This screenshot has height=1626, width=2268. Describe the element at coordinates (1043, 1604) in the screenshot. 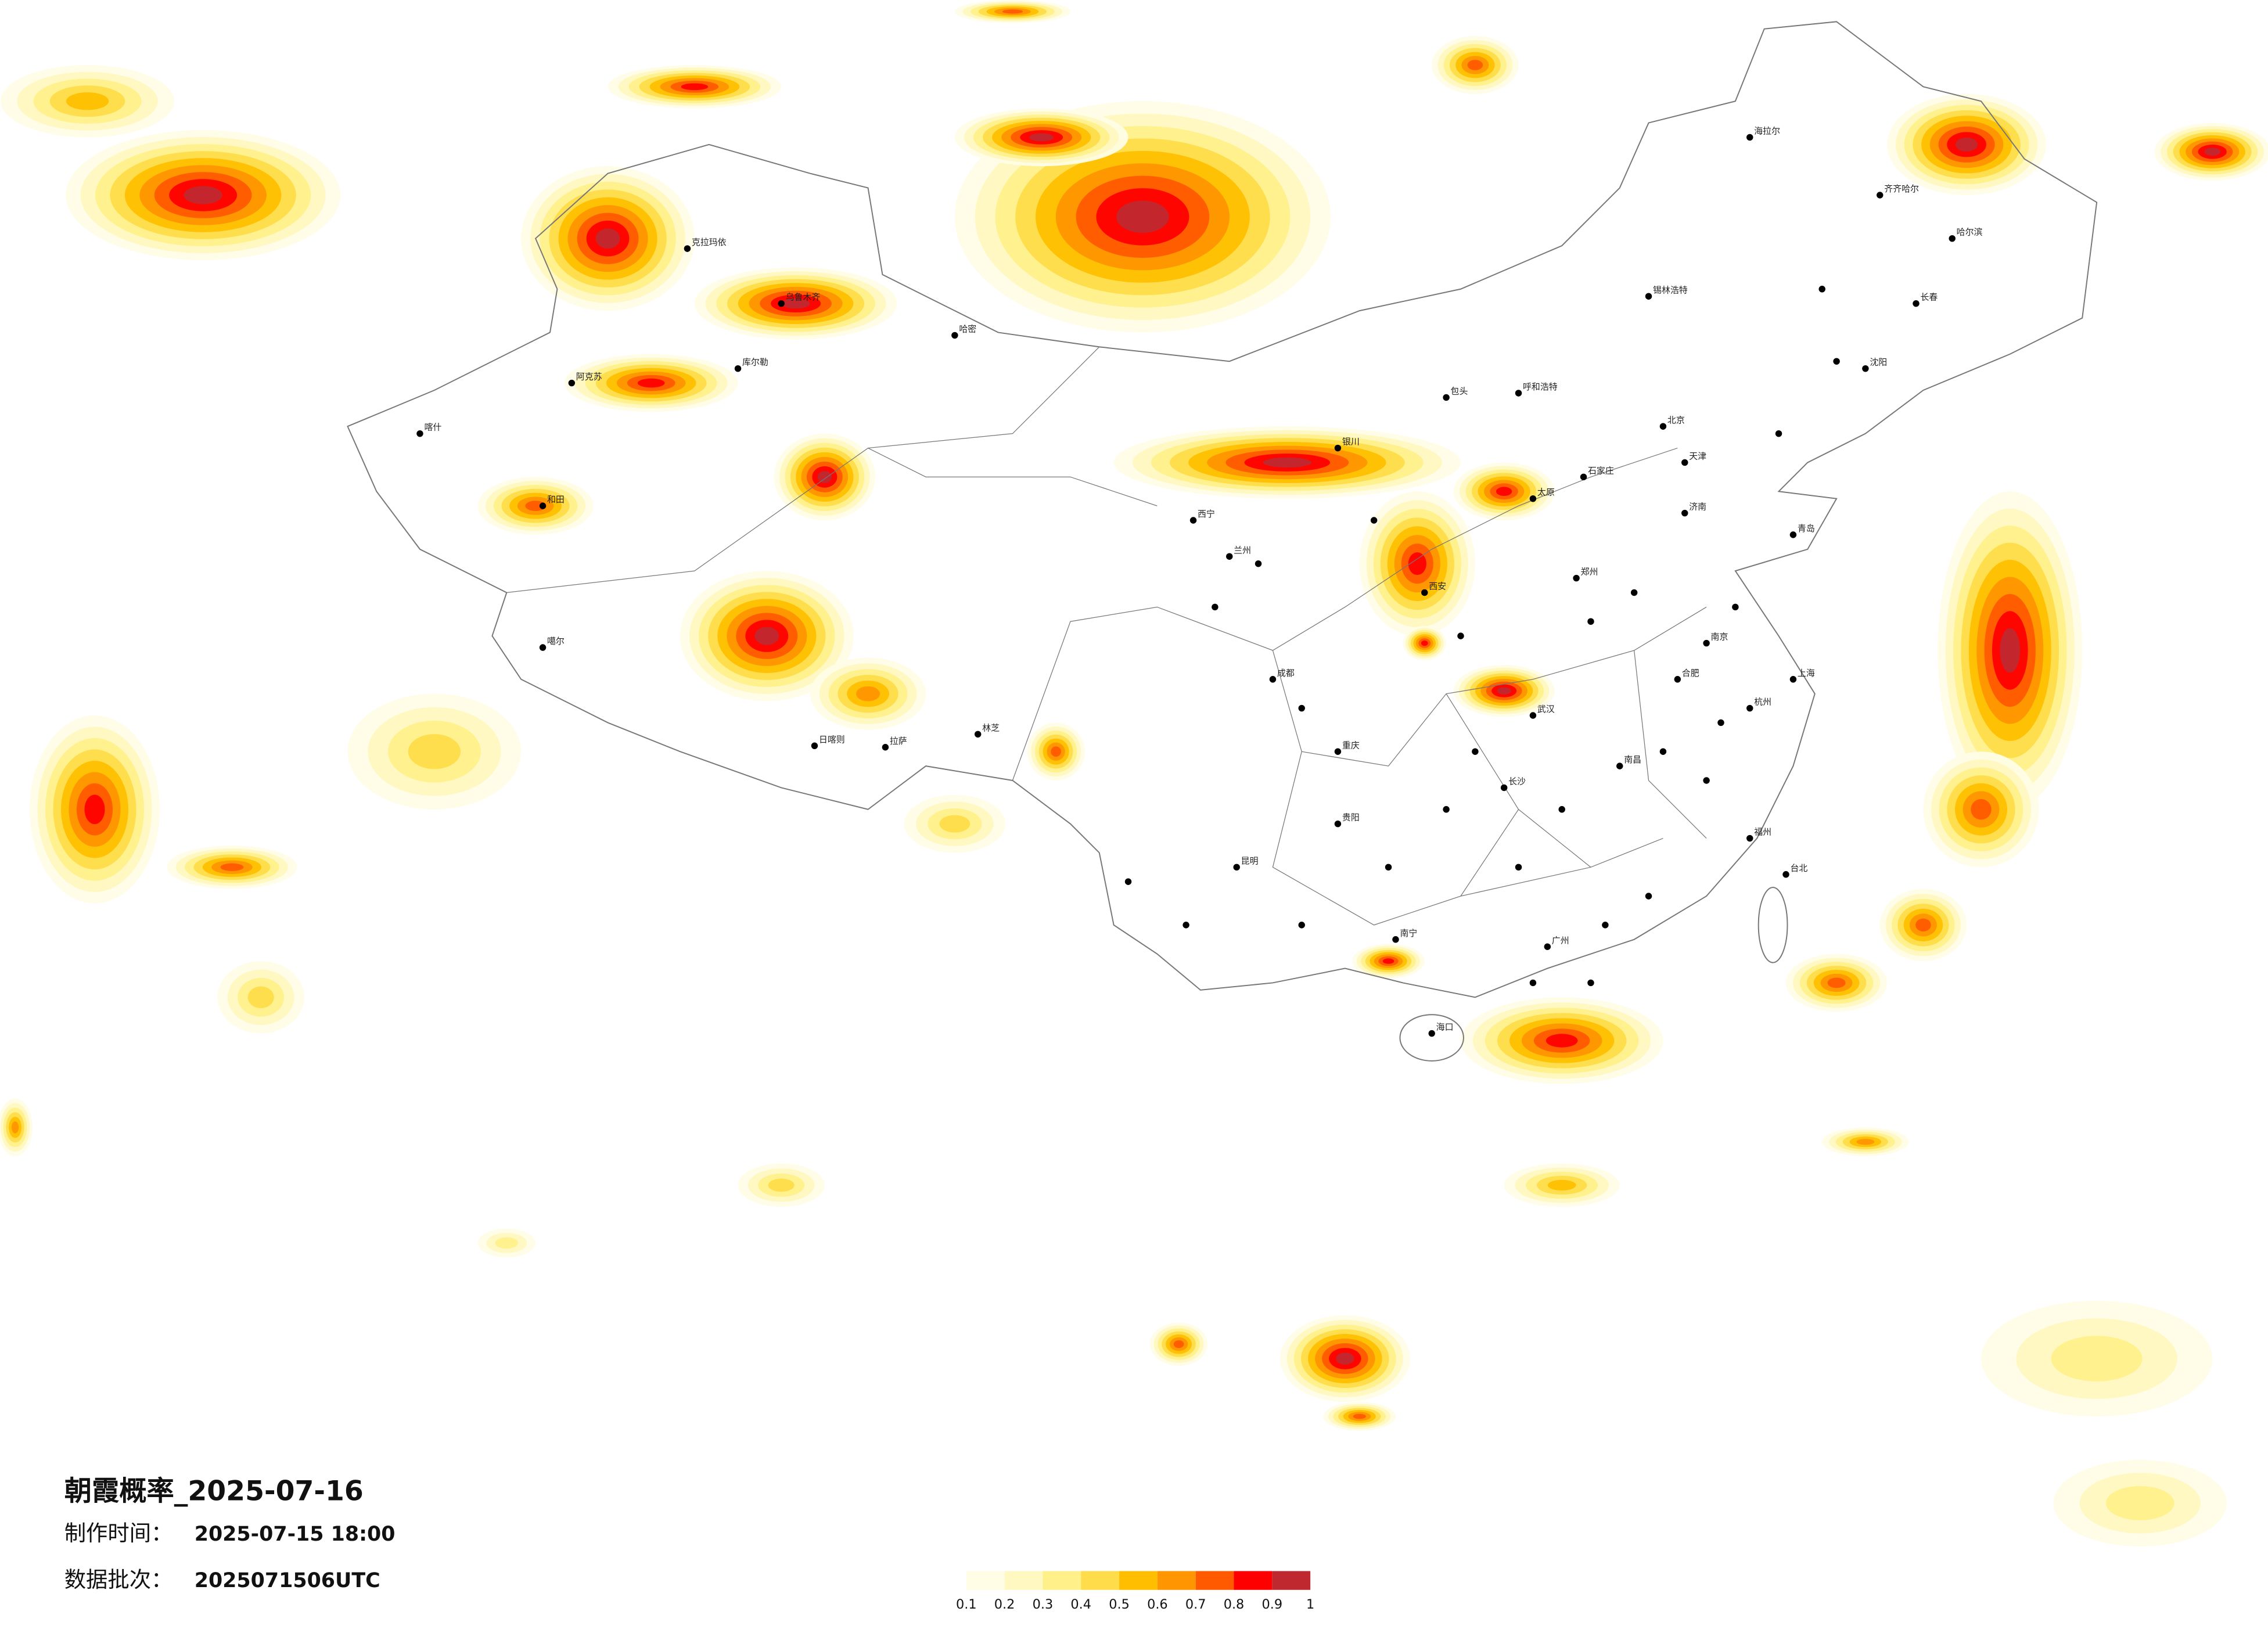

I see `colorbar-tick-label: 0.3` at that location.